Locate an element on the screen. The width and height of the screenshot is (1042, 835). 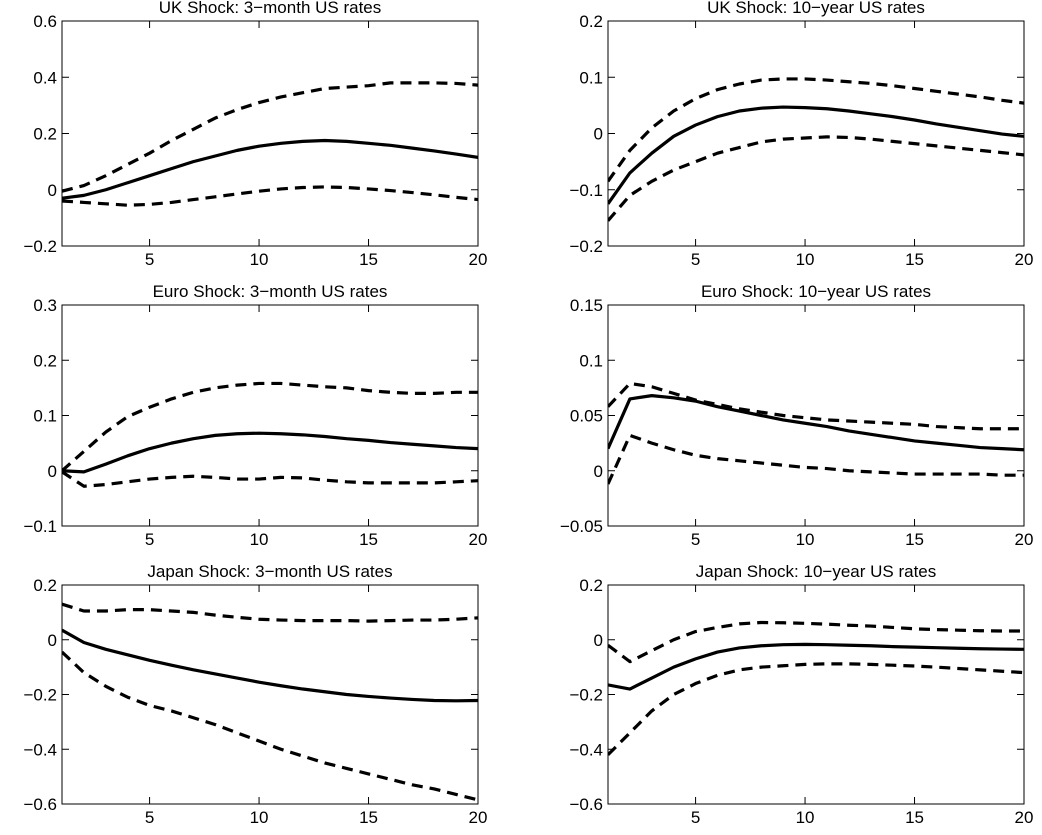
y-tick-label: 0.05 is located at coordinates (586, 416).